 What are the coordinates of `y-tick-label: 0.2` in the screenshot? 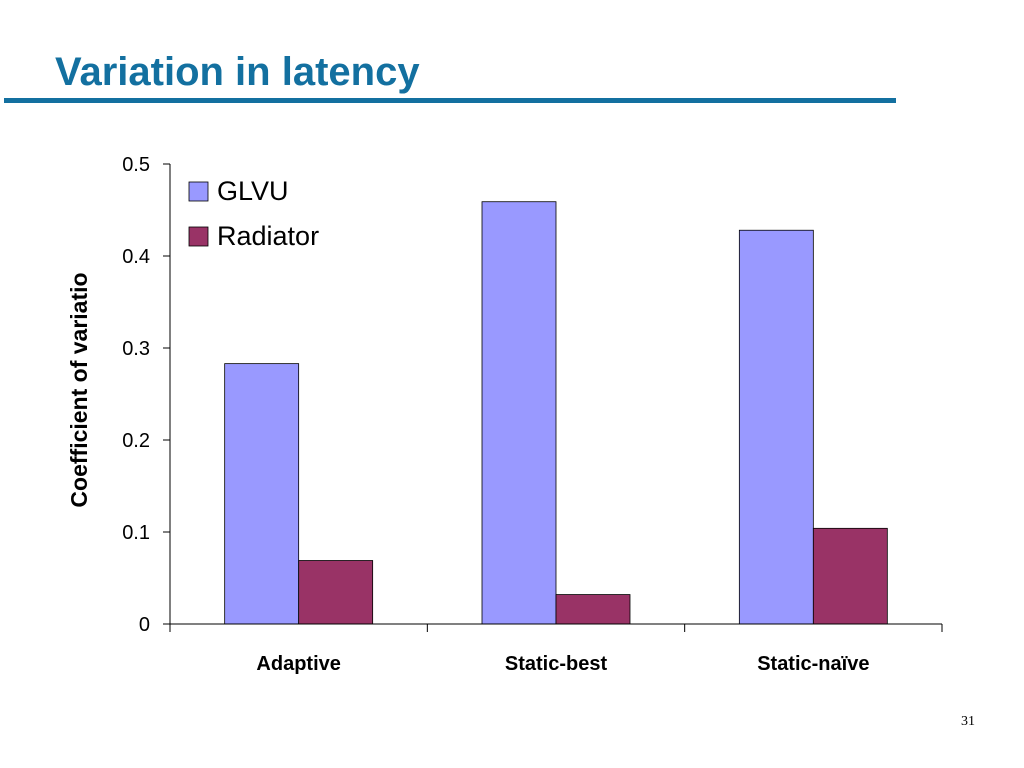 It's located at (136, 441).